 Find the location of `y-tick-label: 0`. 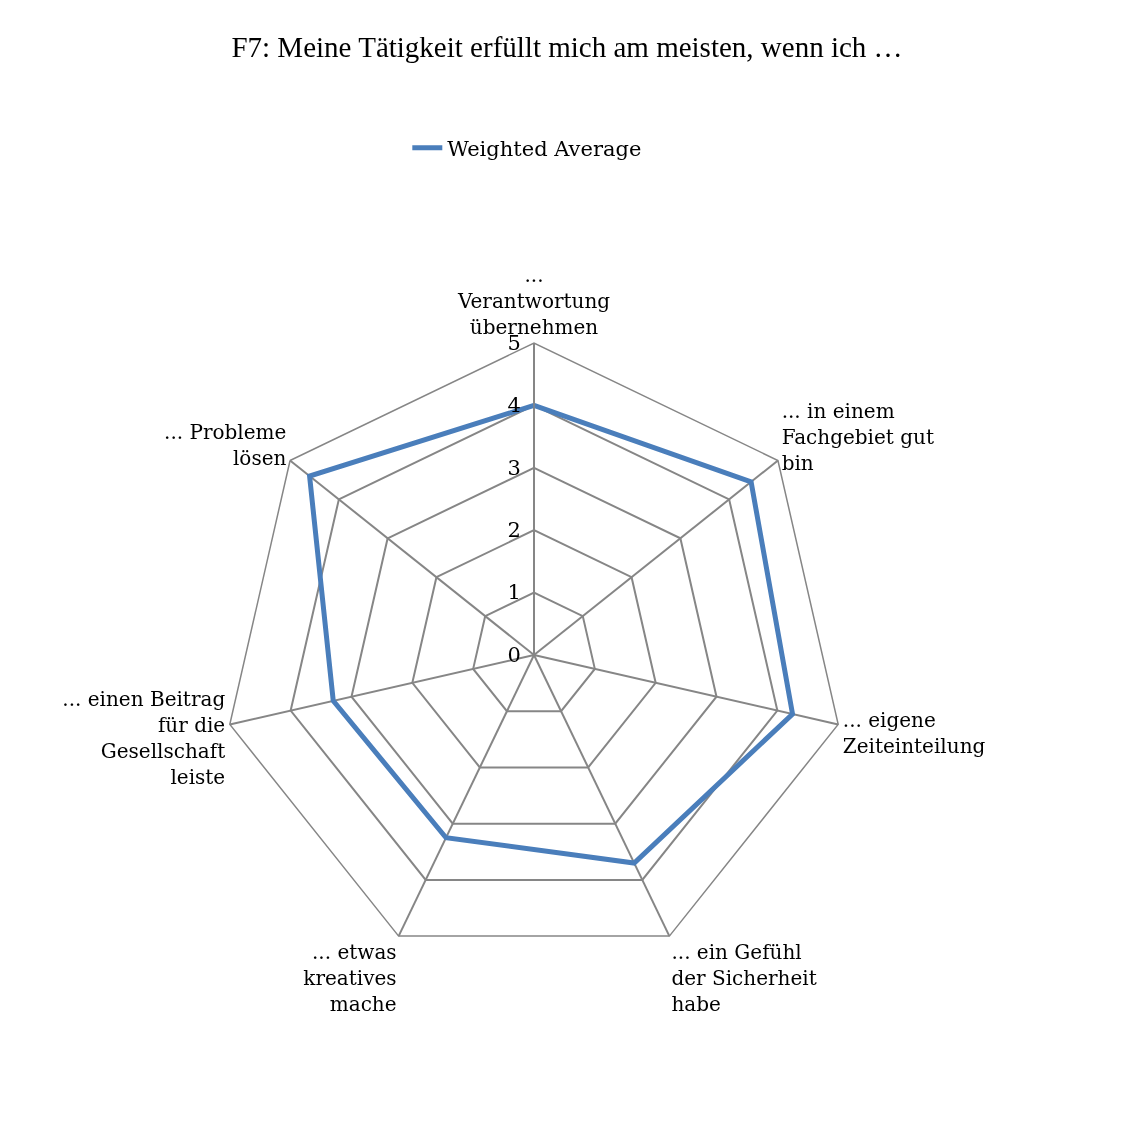

y-tick-label: 0 is located at coordinates (514, 654).